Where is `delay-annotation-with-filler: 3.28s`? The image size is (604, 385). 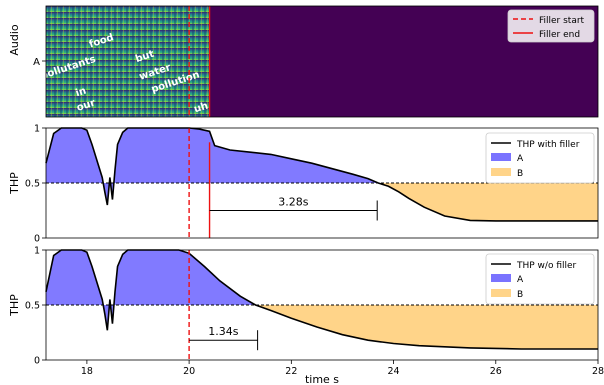 delay-annotation-with-filler: 3.28s is located at coordinates (294, 208).